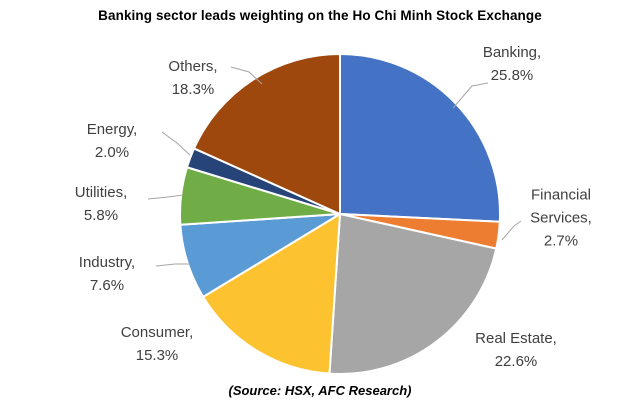  What do you see at coordinates (193, 66) in the screenshot?
I see `slice-label-line: Others,` at bounding box center [193, 66].